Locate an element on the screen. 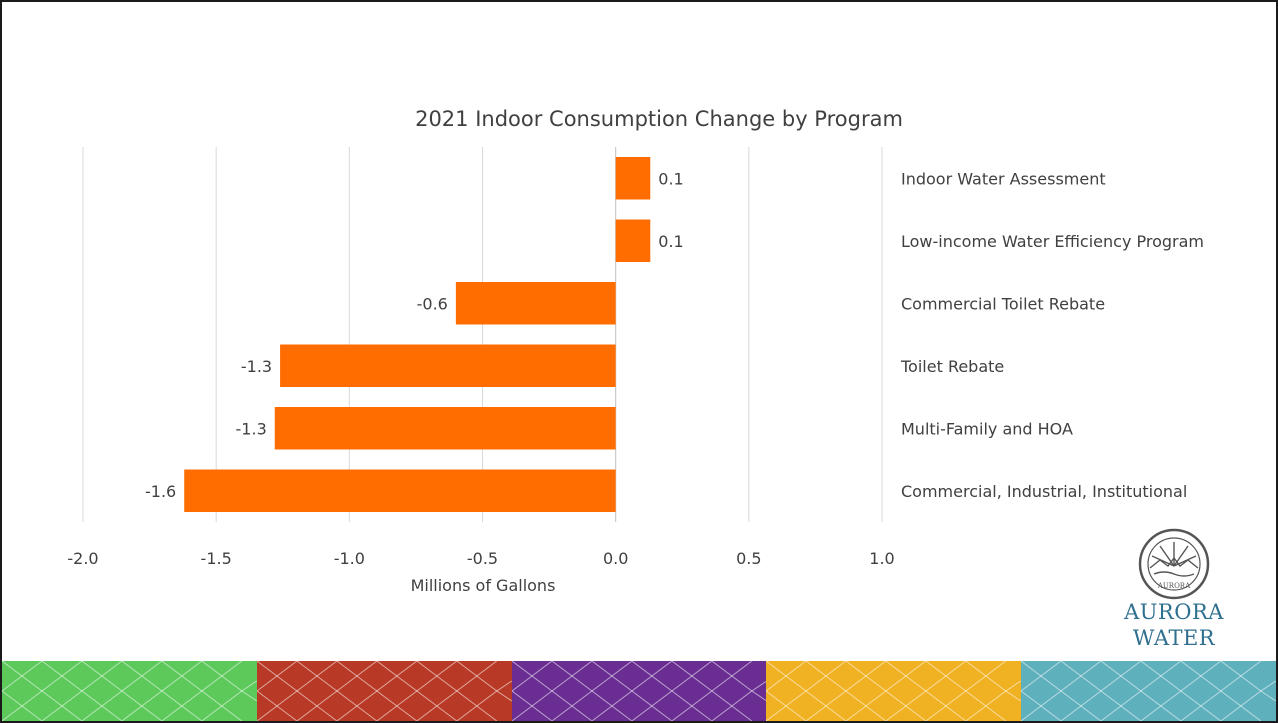 This screenshot has height=723, width=1278. category-label: Low-income Water Efficiency Program is located at coordinates (1052, 241).